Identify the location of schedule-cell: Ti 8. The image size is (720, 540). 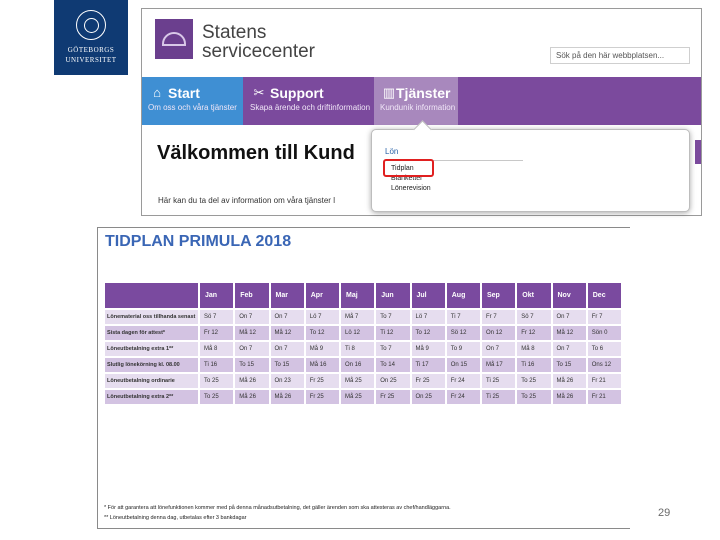
(357, 349).